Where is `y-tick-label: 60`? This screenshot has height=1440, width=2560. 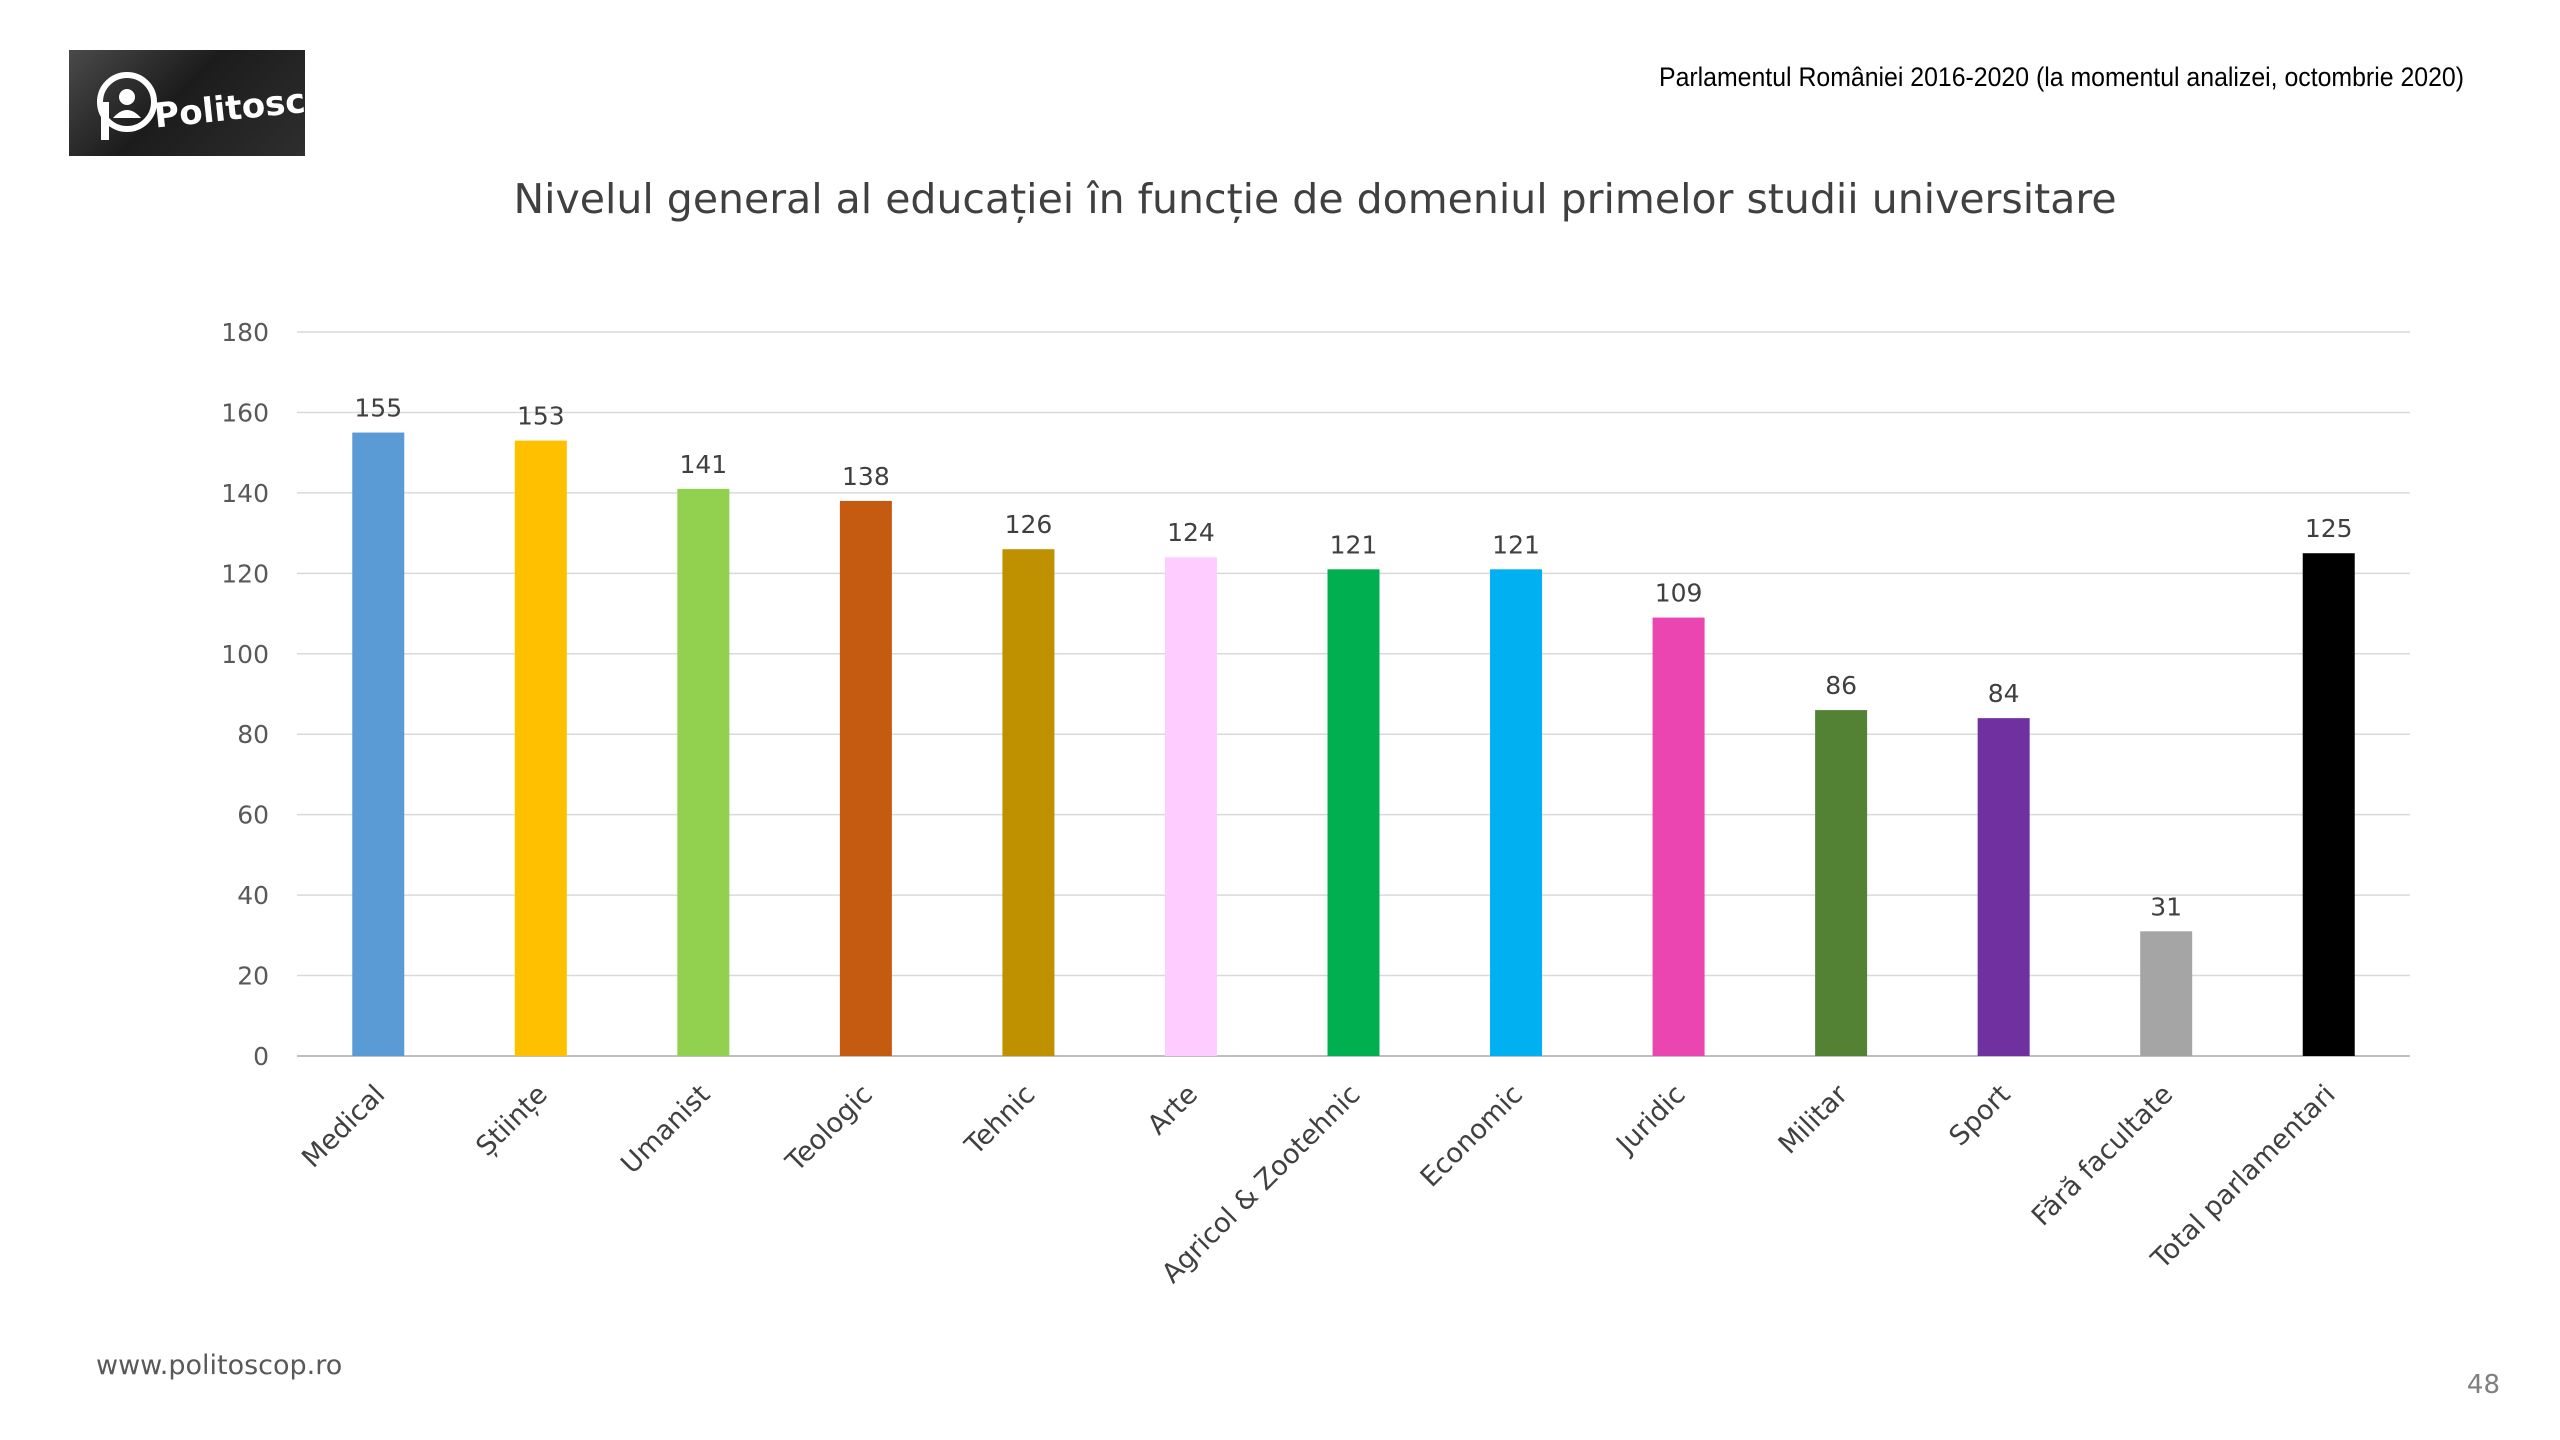 y-tick-label: 60 is located at coordinates (253, 815).